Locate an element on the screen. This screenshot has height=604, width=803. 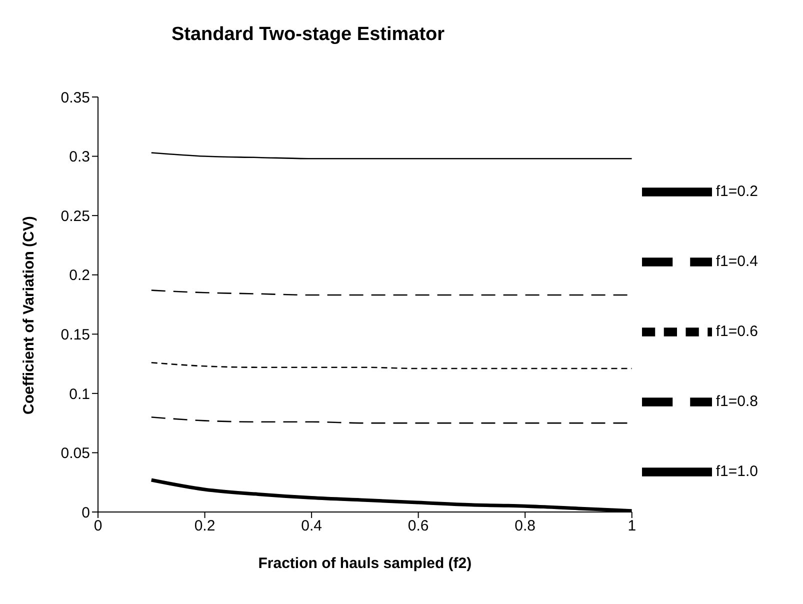
legend-label: f1=0.4 is located at coordinates (737, 261).